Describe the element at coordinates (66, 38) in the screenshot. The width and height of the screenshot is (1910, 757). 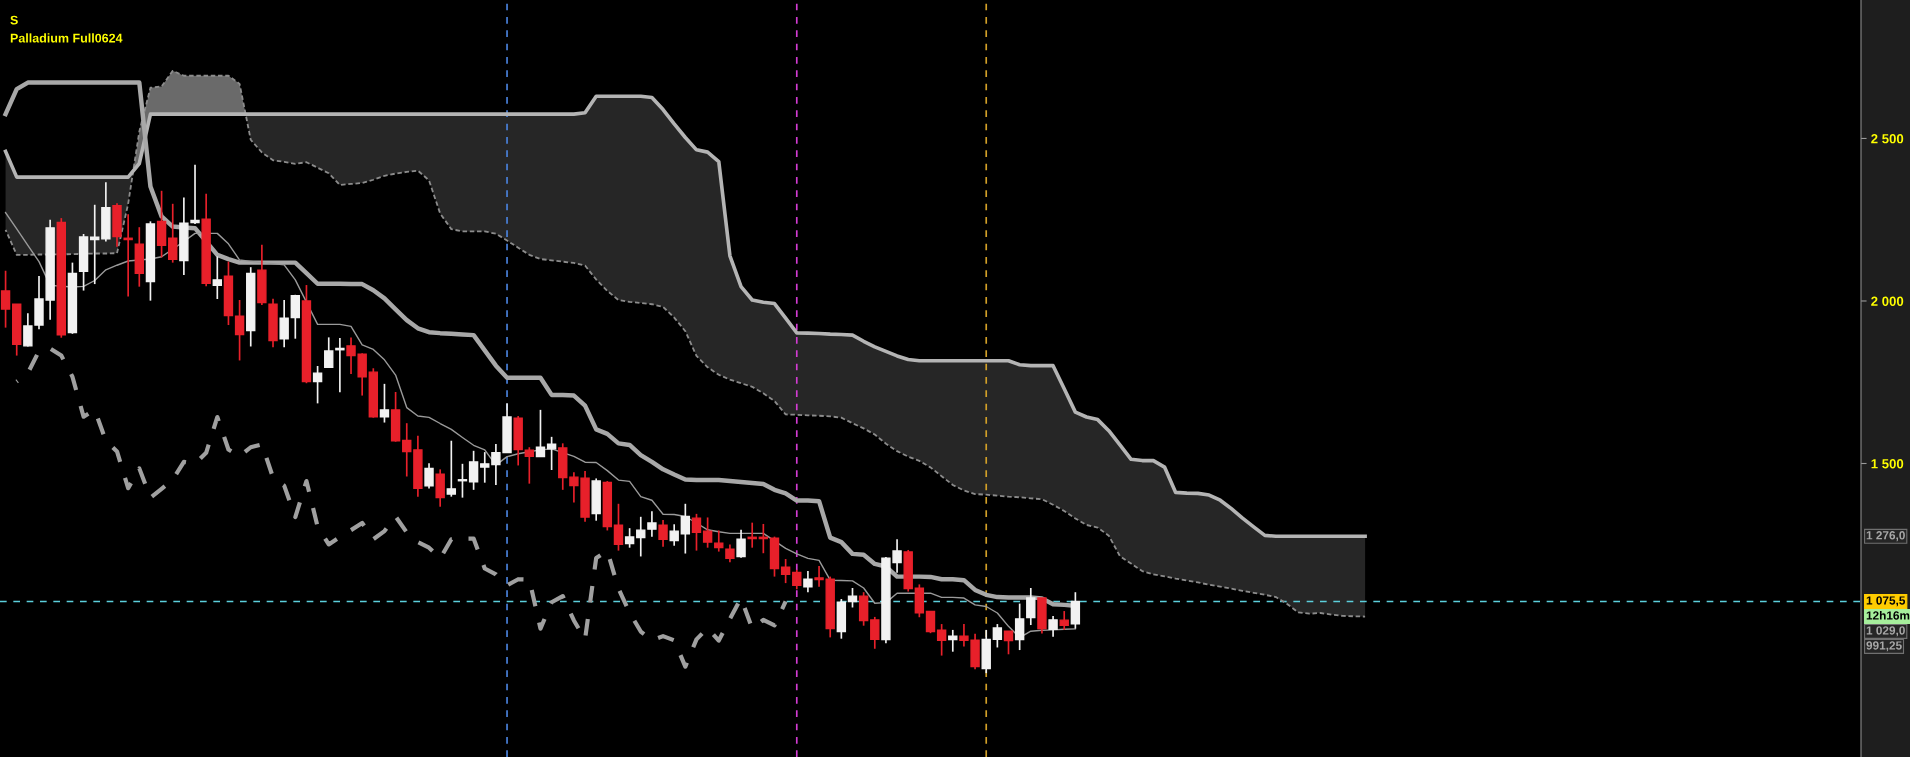
I see `text: Palladium Full0624` at that location.